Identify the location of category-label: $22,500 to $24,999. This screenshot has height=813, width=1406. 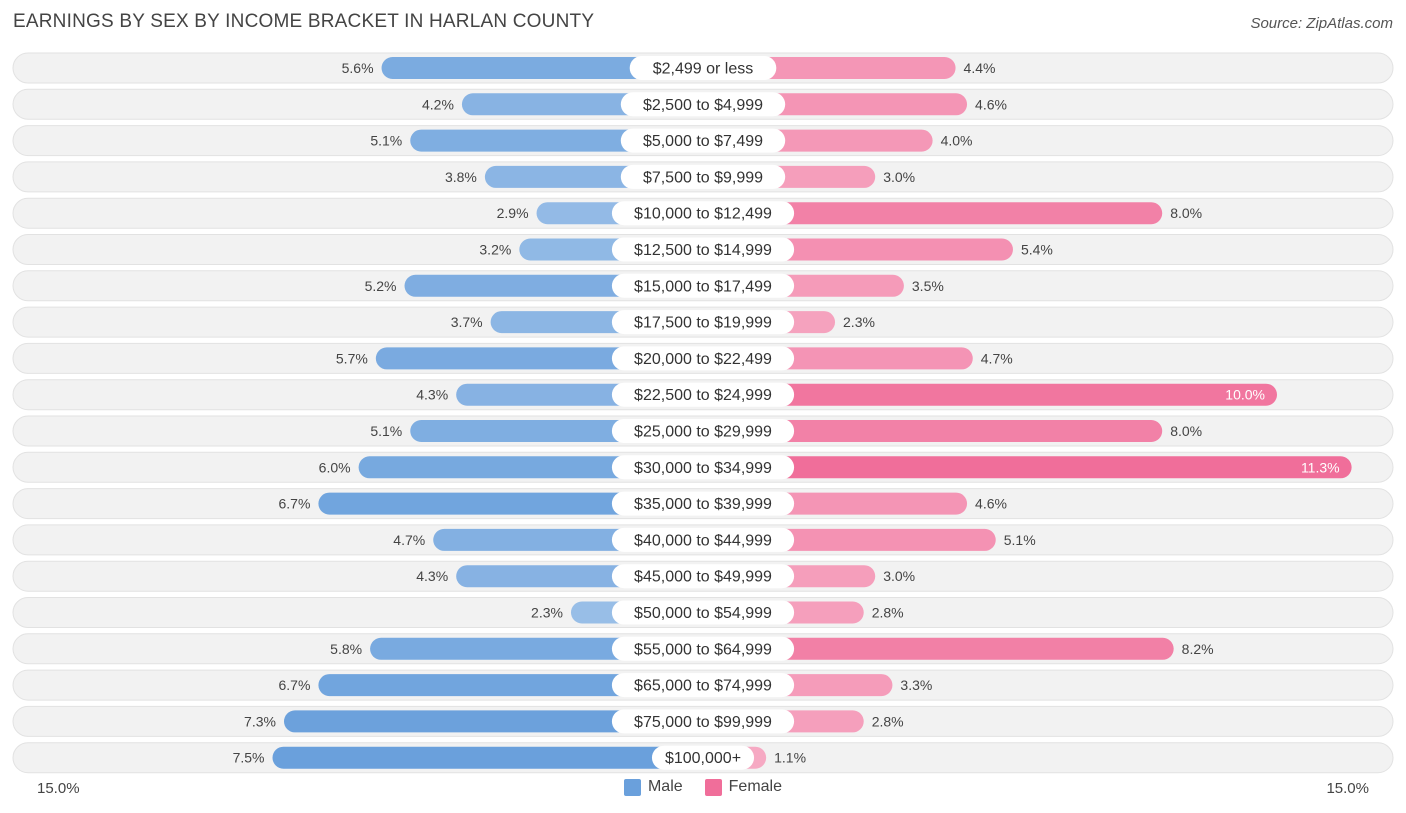
(703, 395).